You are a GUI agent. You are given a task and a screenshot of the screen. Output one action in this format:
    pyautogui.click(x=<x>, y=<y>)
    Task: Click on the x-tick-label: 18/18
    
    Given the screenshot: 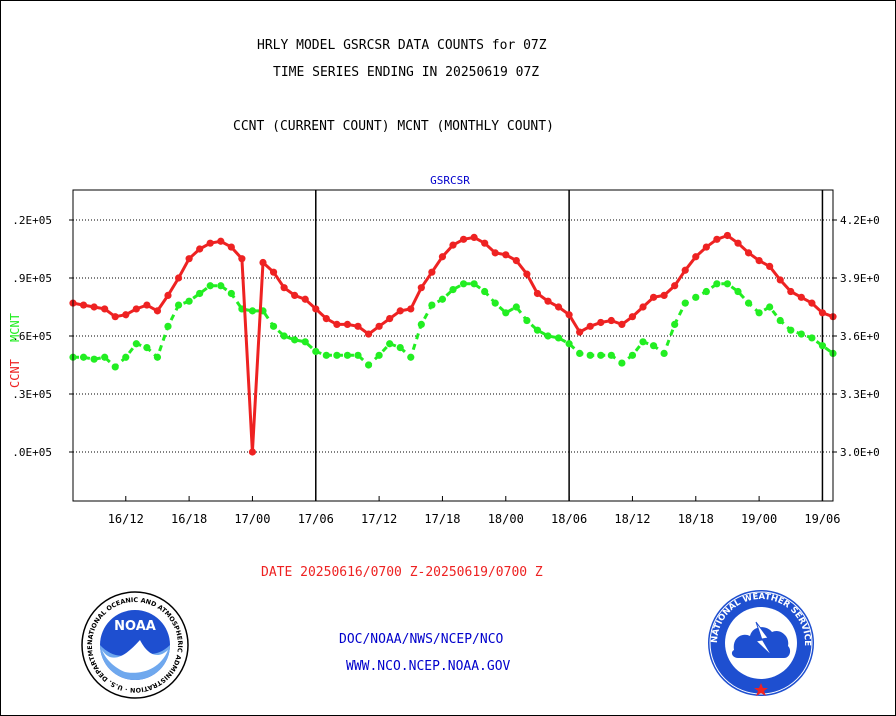 What is the action you would take?
    pyautogui.click(x=696, y=519)
    